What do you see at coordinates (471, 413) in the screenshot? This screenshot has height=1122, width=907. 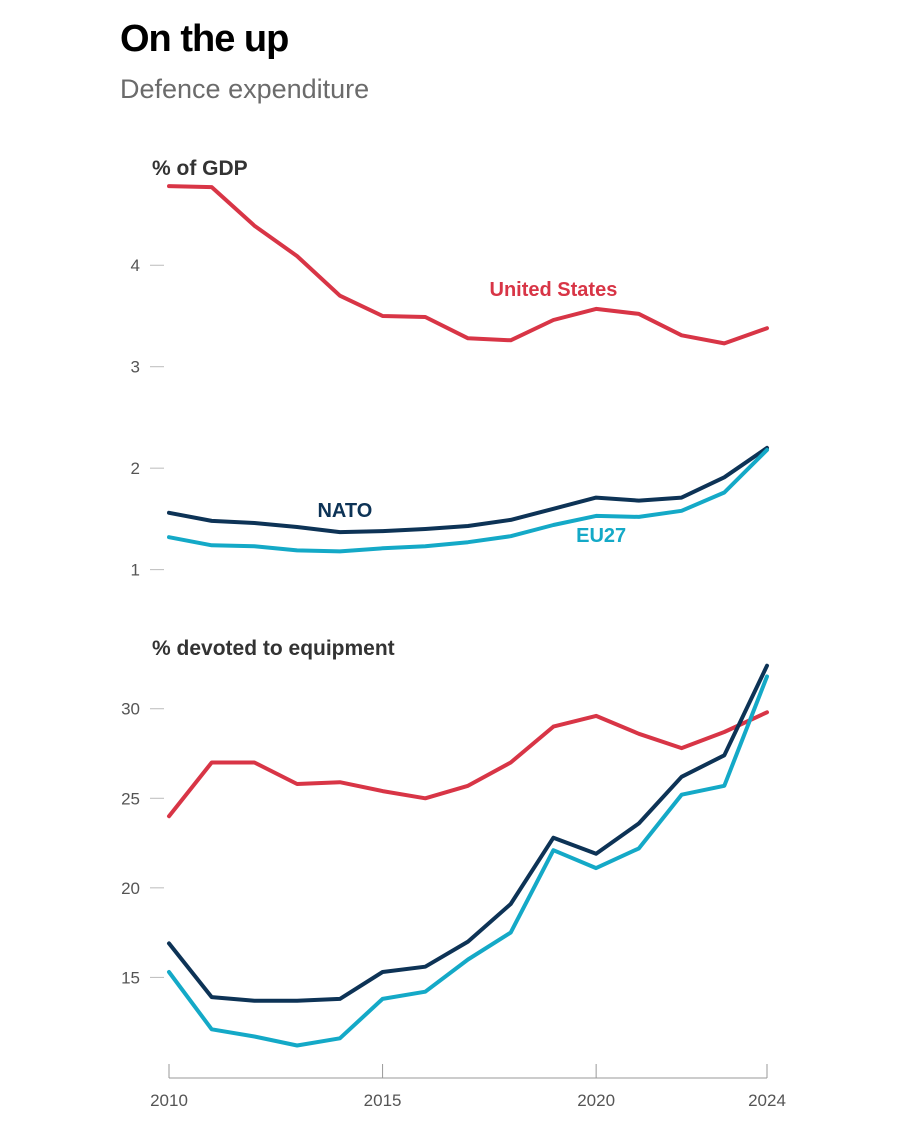 I see `labels-layer: United States NATO EU27` at bounding box center [471, 413].